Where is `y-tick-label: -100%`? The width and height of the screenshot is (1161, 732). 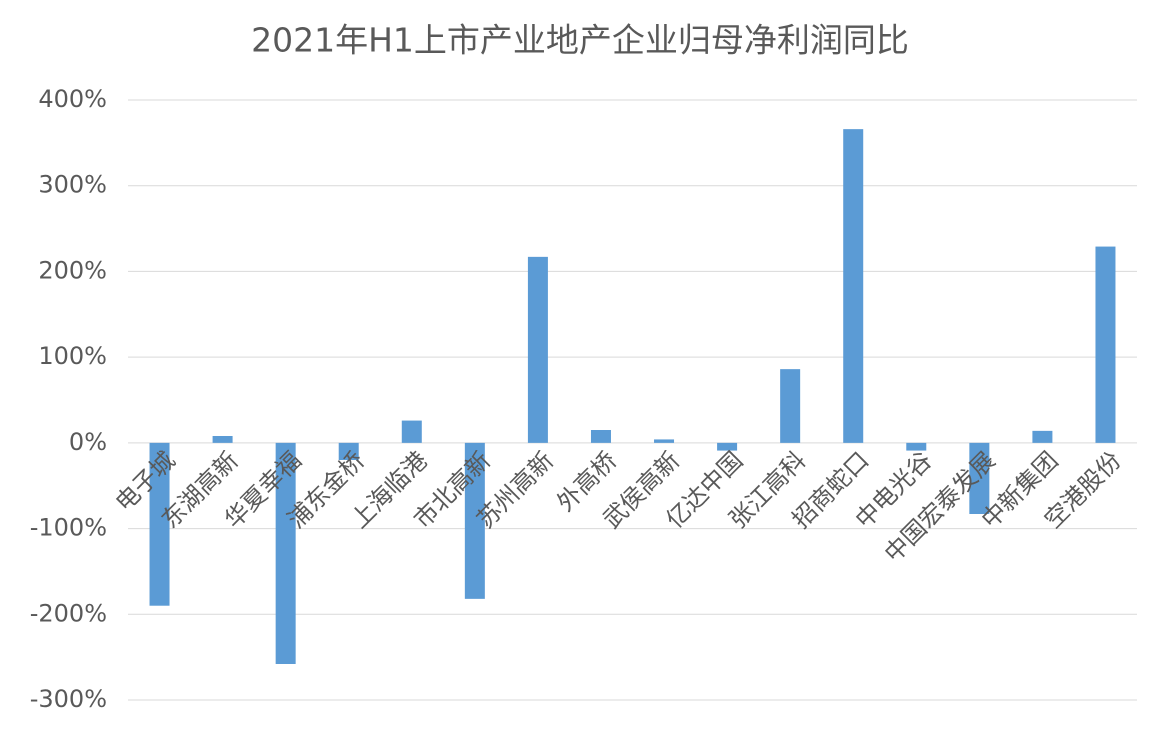
y-tick-label: -100% is located at coordinates (68, 528).